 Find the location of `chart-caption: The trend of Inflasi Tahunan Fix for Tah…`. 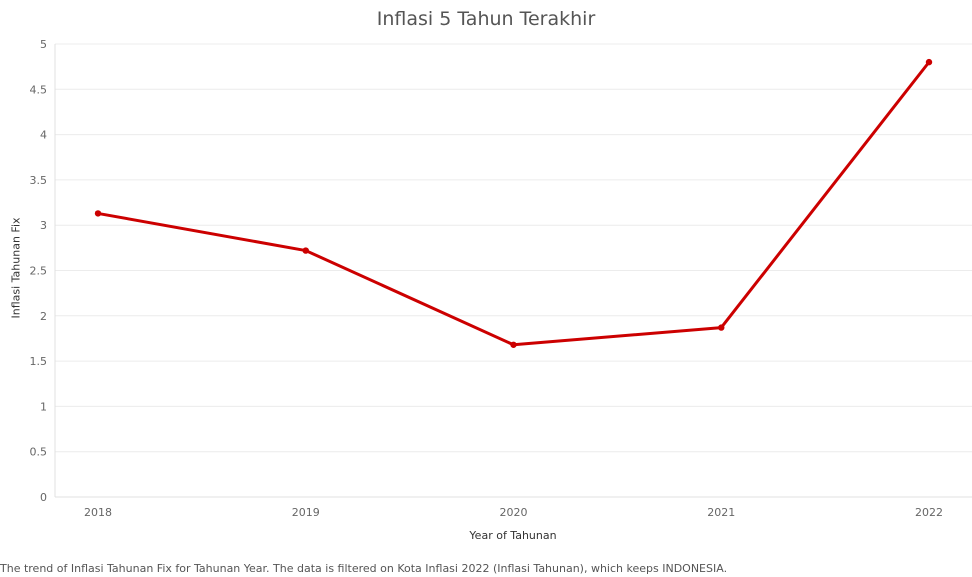

chart-caption: The trend of Inflasi Tahunan Fix for Tah… is located at coordinates (364, 568).